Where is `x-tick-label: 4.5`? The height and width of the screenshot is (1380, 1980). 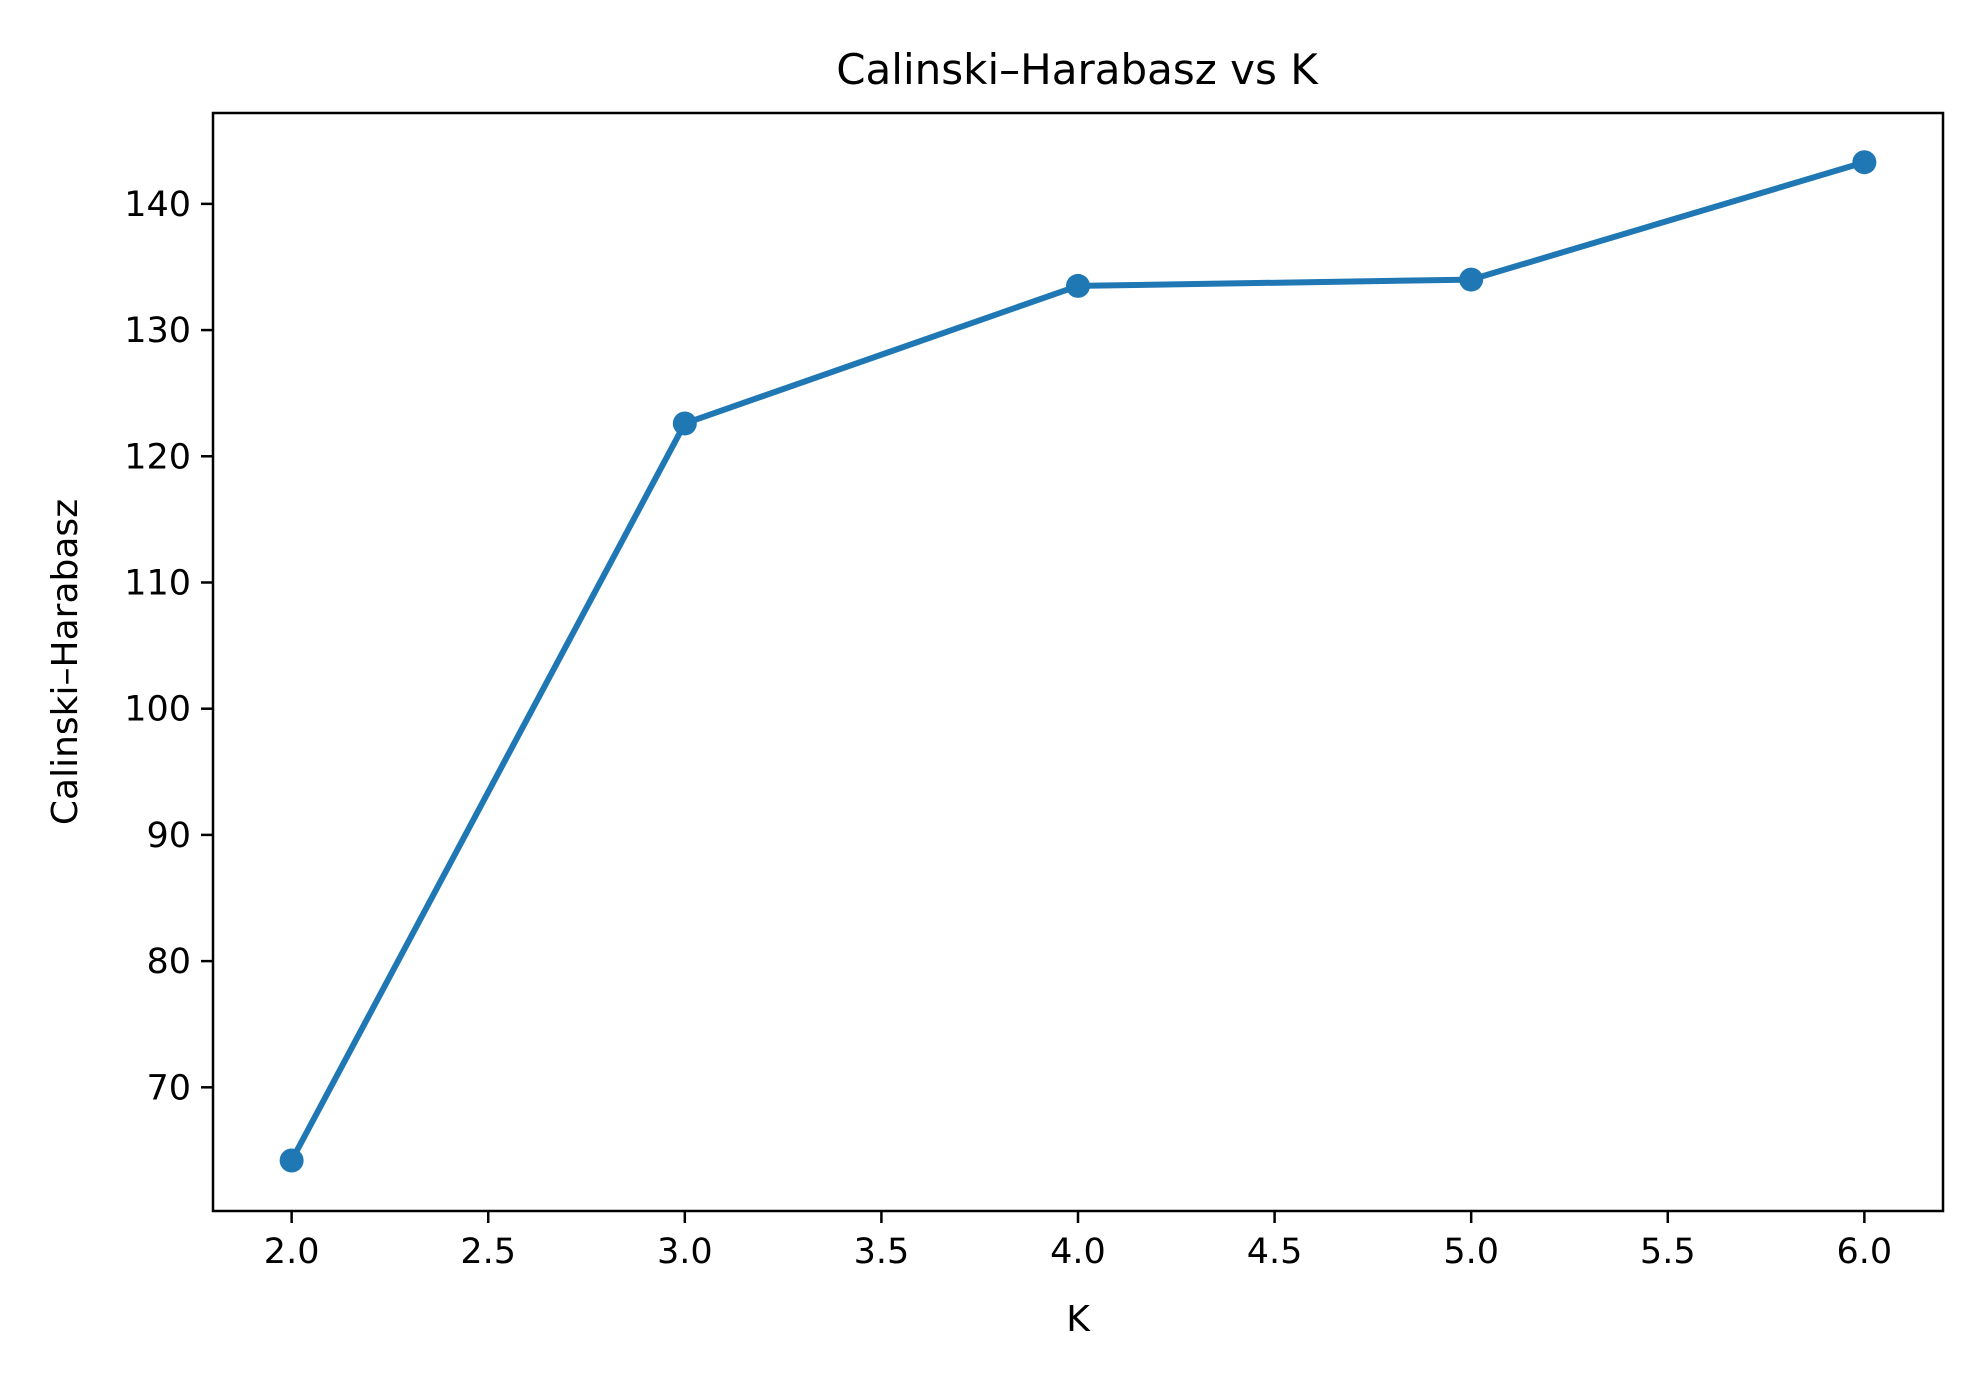 x-tick-label: 4.5 is located at coordinates (1275, 1252).